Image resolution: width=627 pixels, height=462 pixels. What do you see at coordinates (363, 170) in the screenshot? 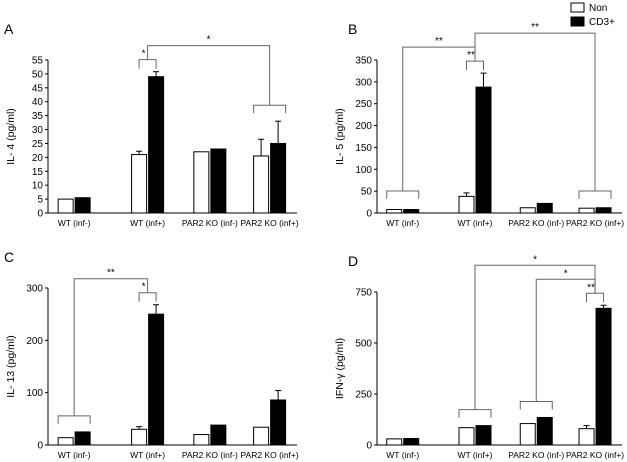
I see `y-tick-label-b: 100` at bounding box center [363, 170].